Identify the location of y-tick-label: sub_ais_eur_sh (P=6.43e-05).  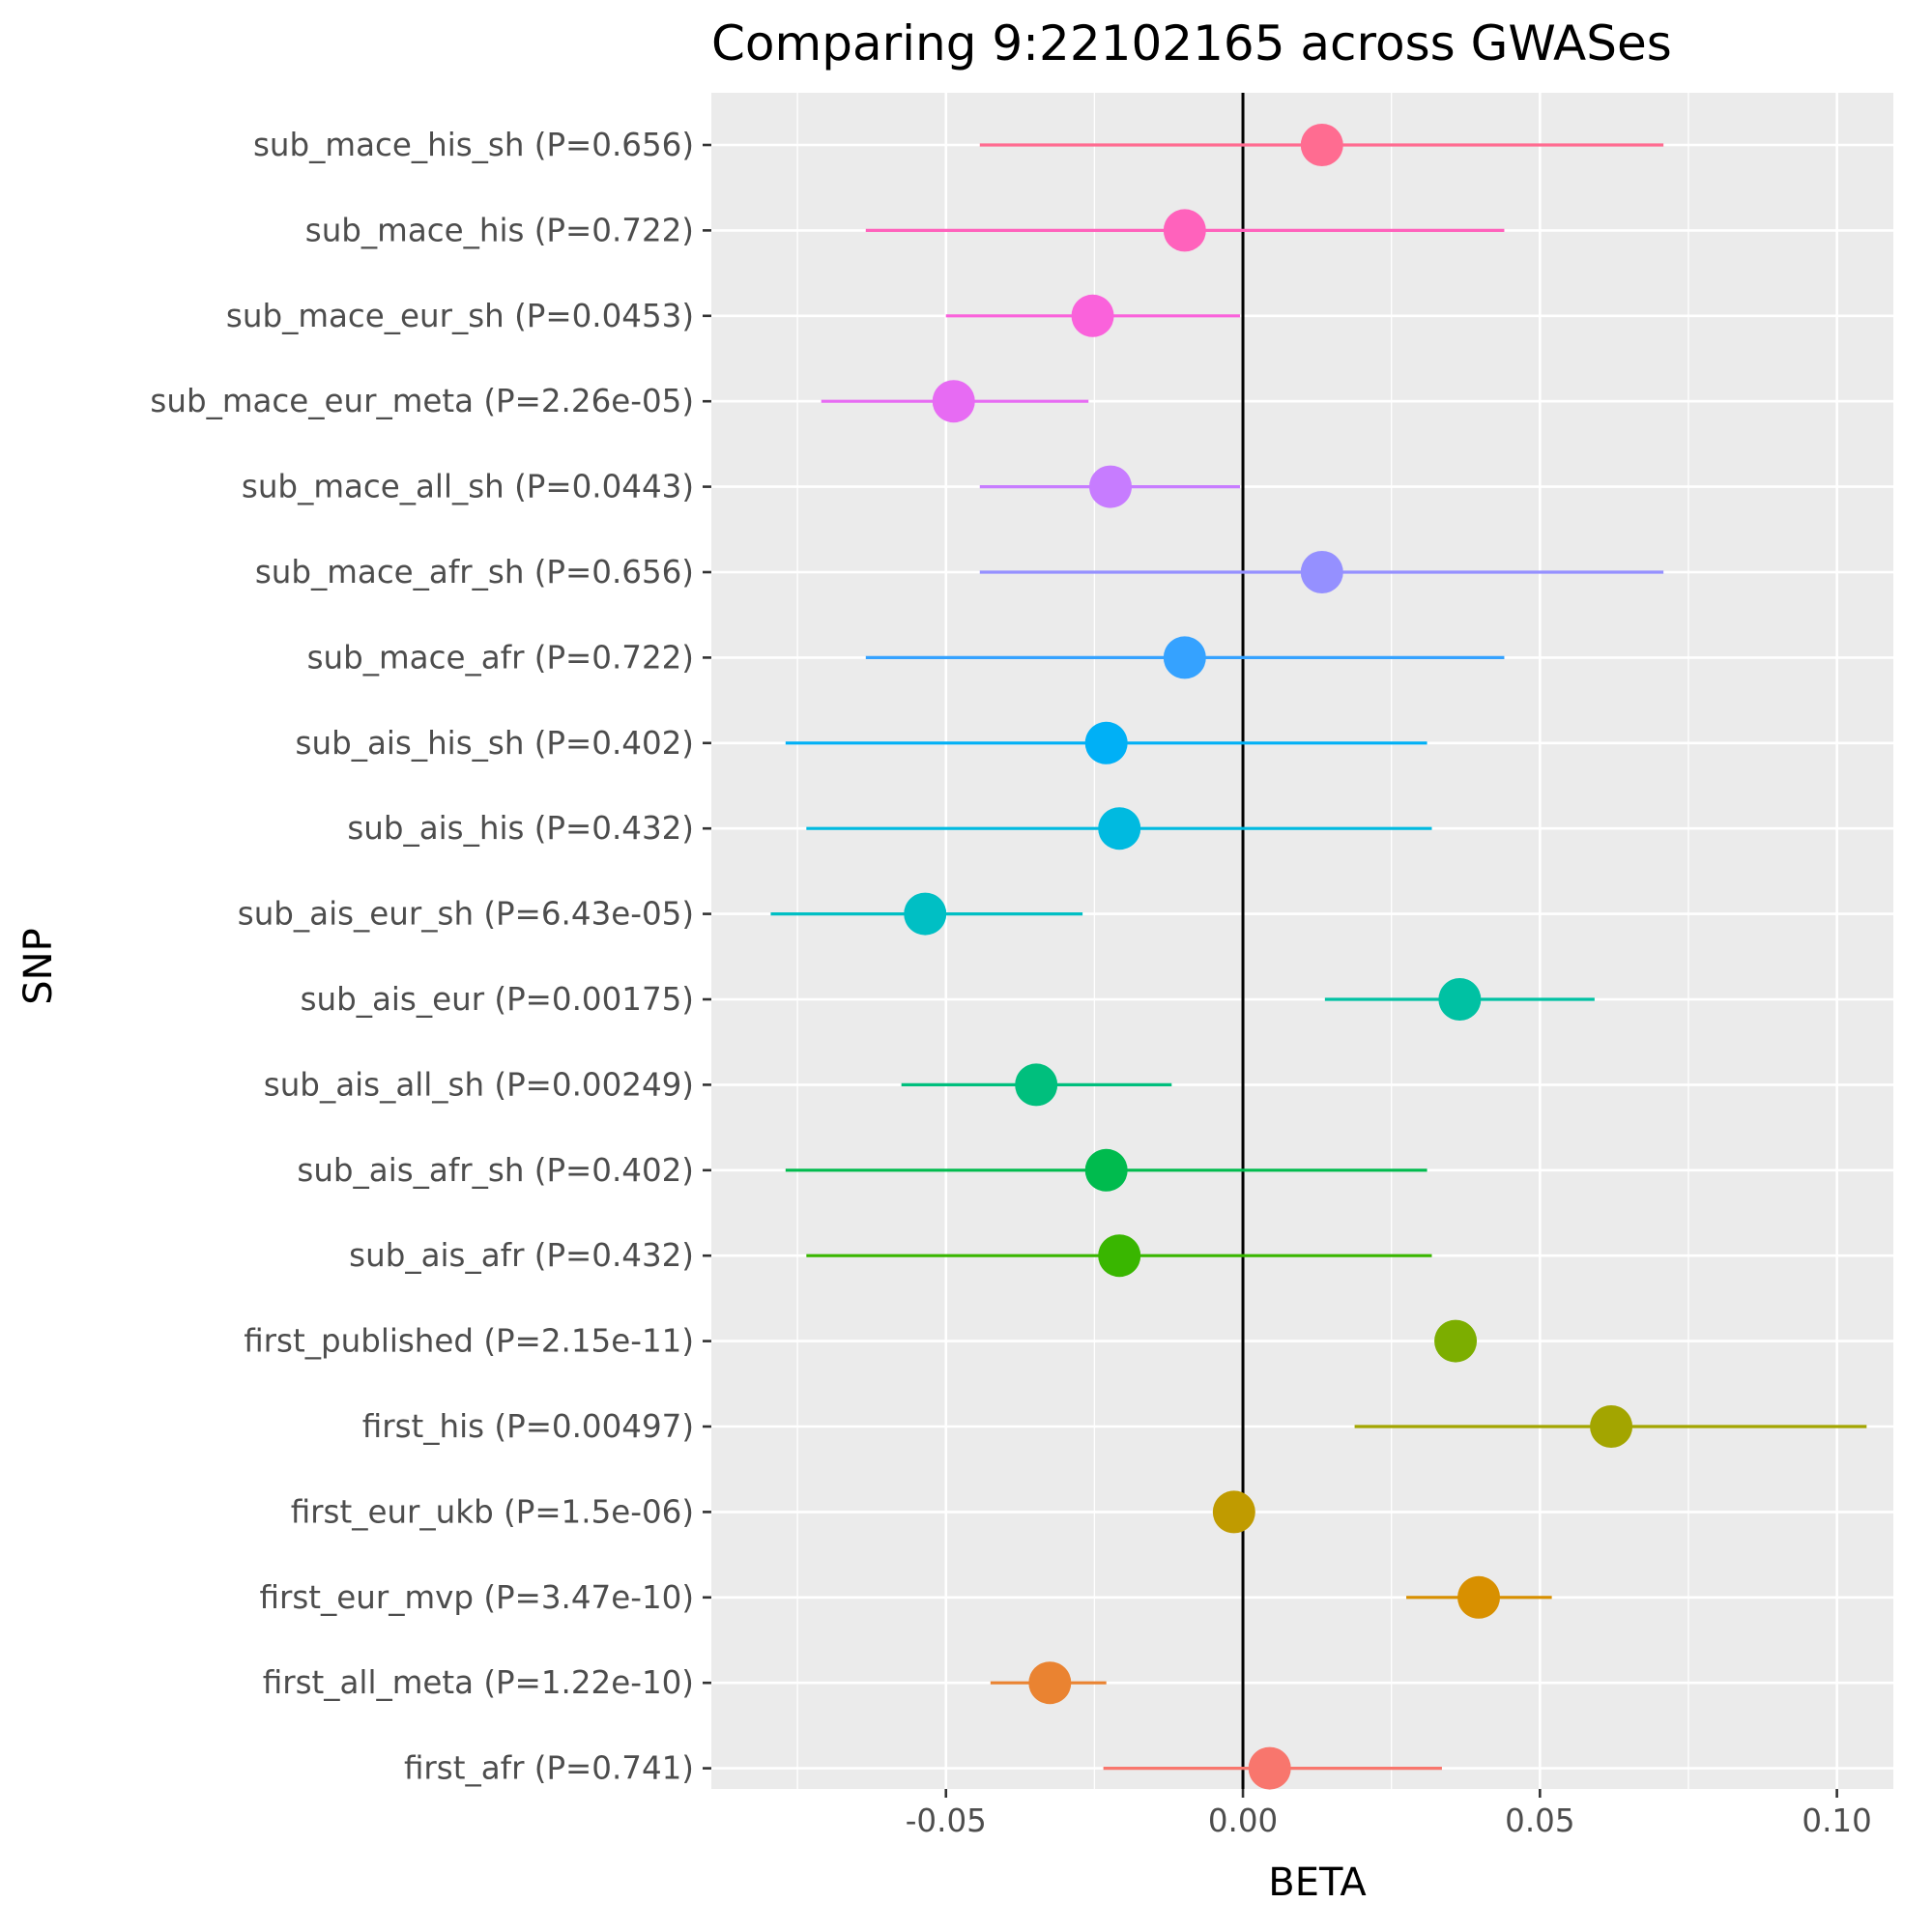
(466, 915).